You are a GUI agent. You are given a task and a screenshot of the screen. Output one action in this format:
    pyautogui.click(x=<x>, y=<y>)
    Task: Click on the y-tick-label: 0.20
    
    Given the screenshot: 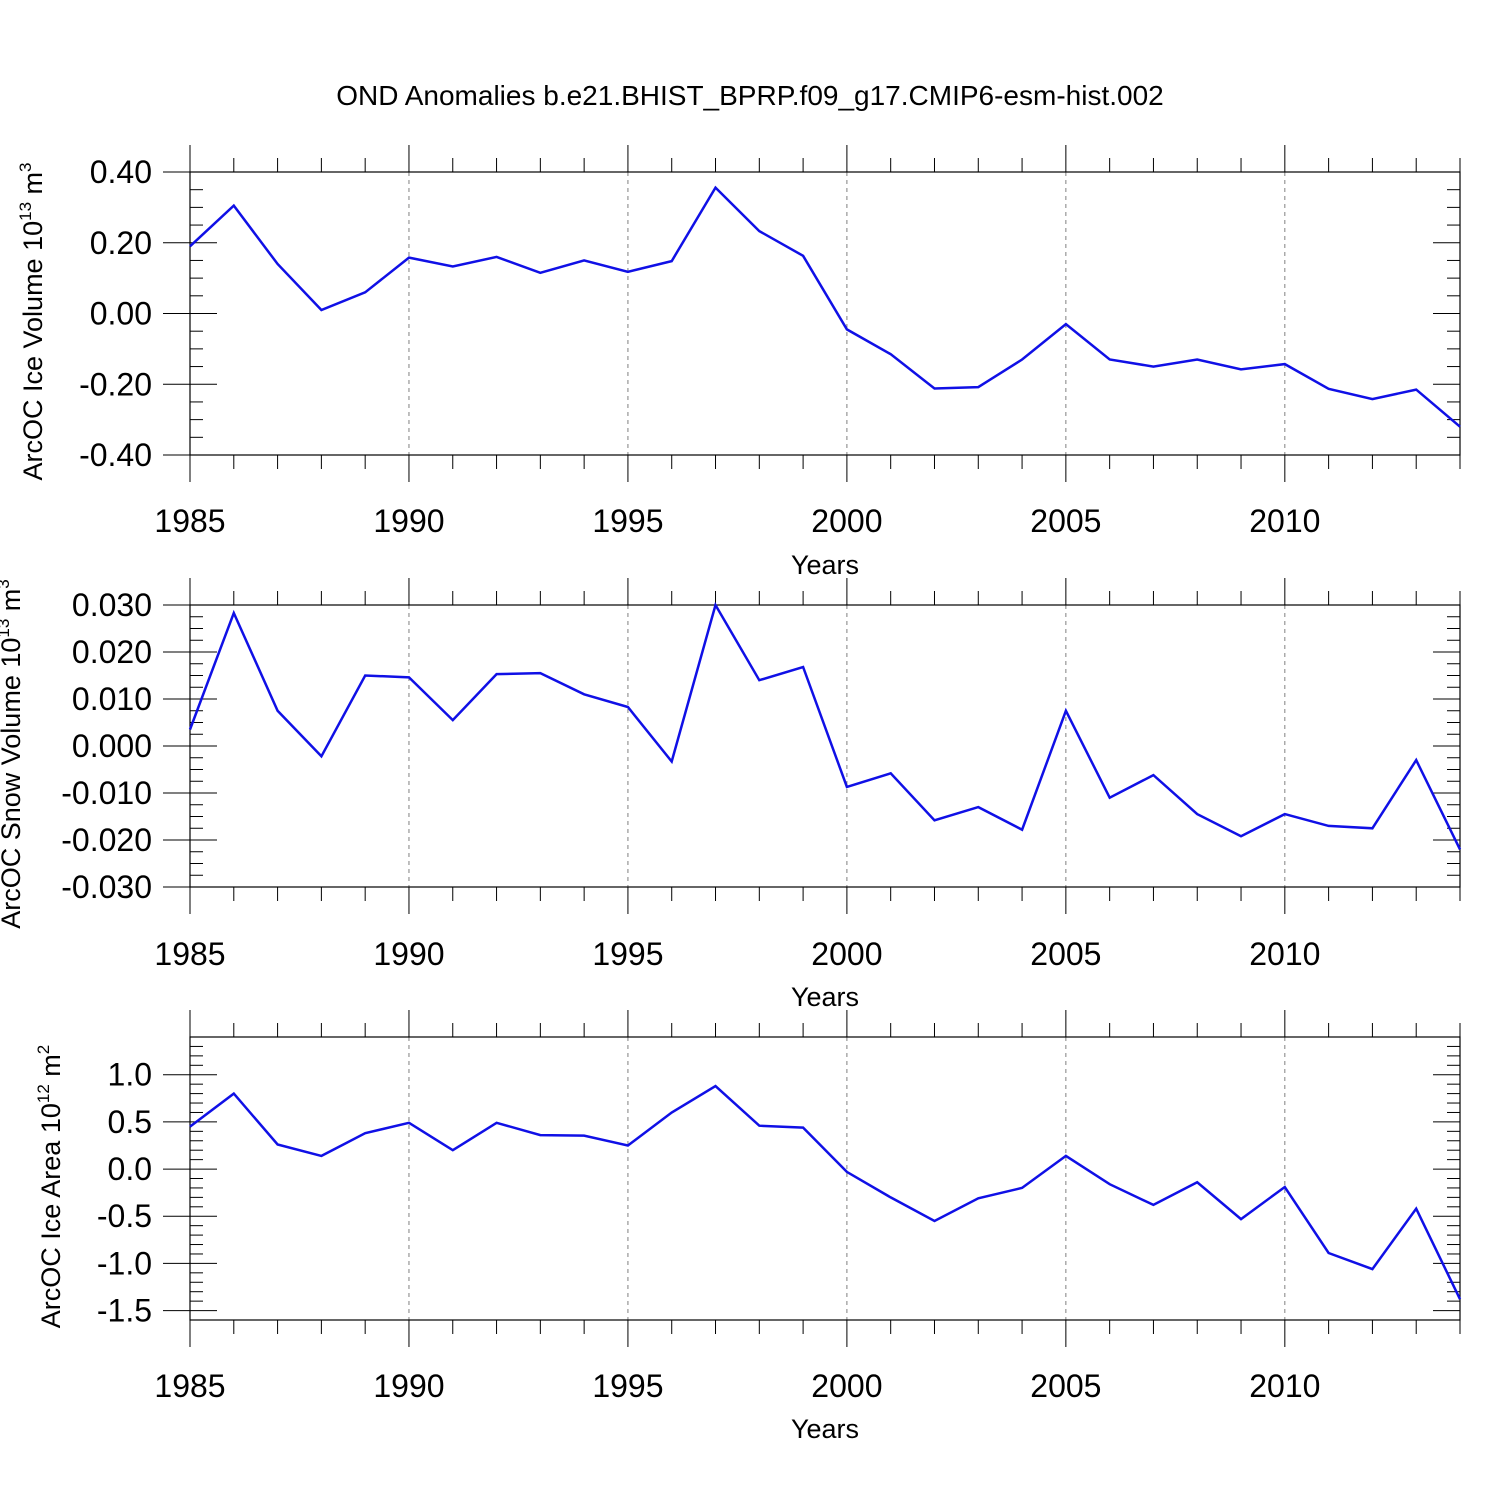 What is the action you would take?
    pyautogui.click(x=121, y=243)
    